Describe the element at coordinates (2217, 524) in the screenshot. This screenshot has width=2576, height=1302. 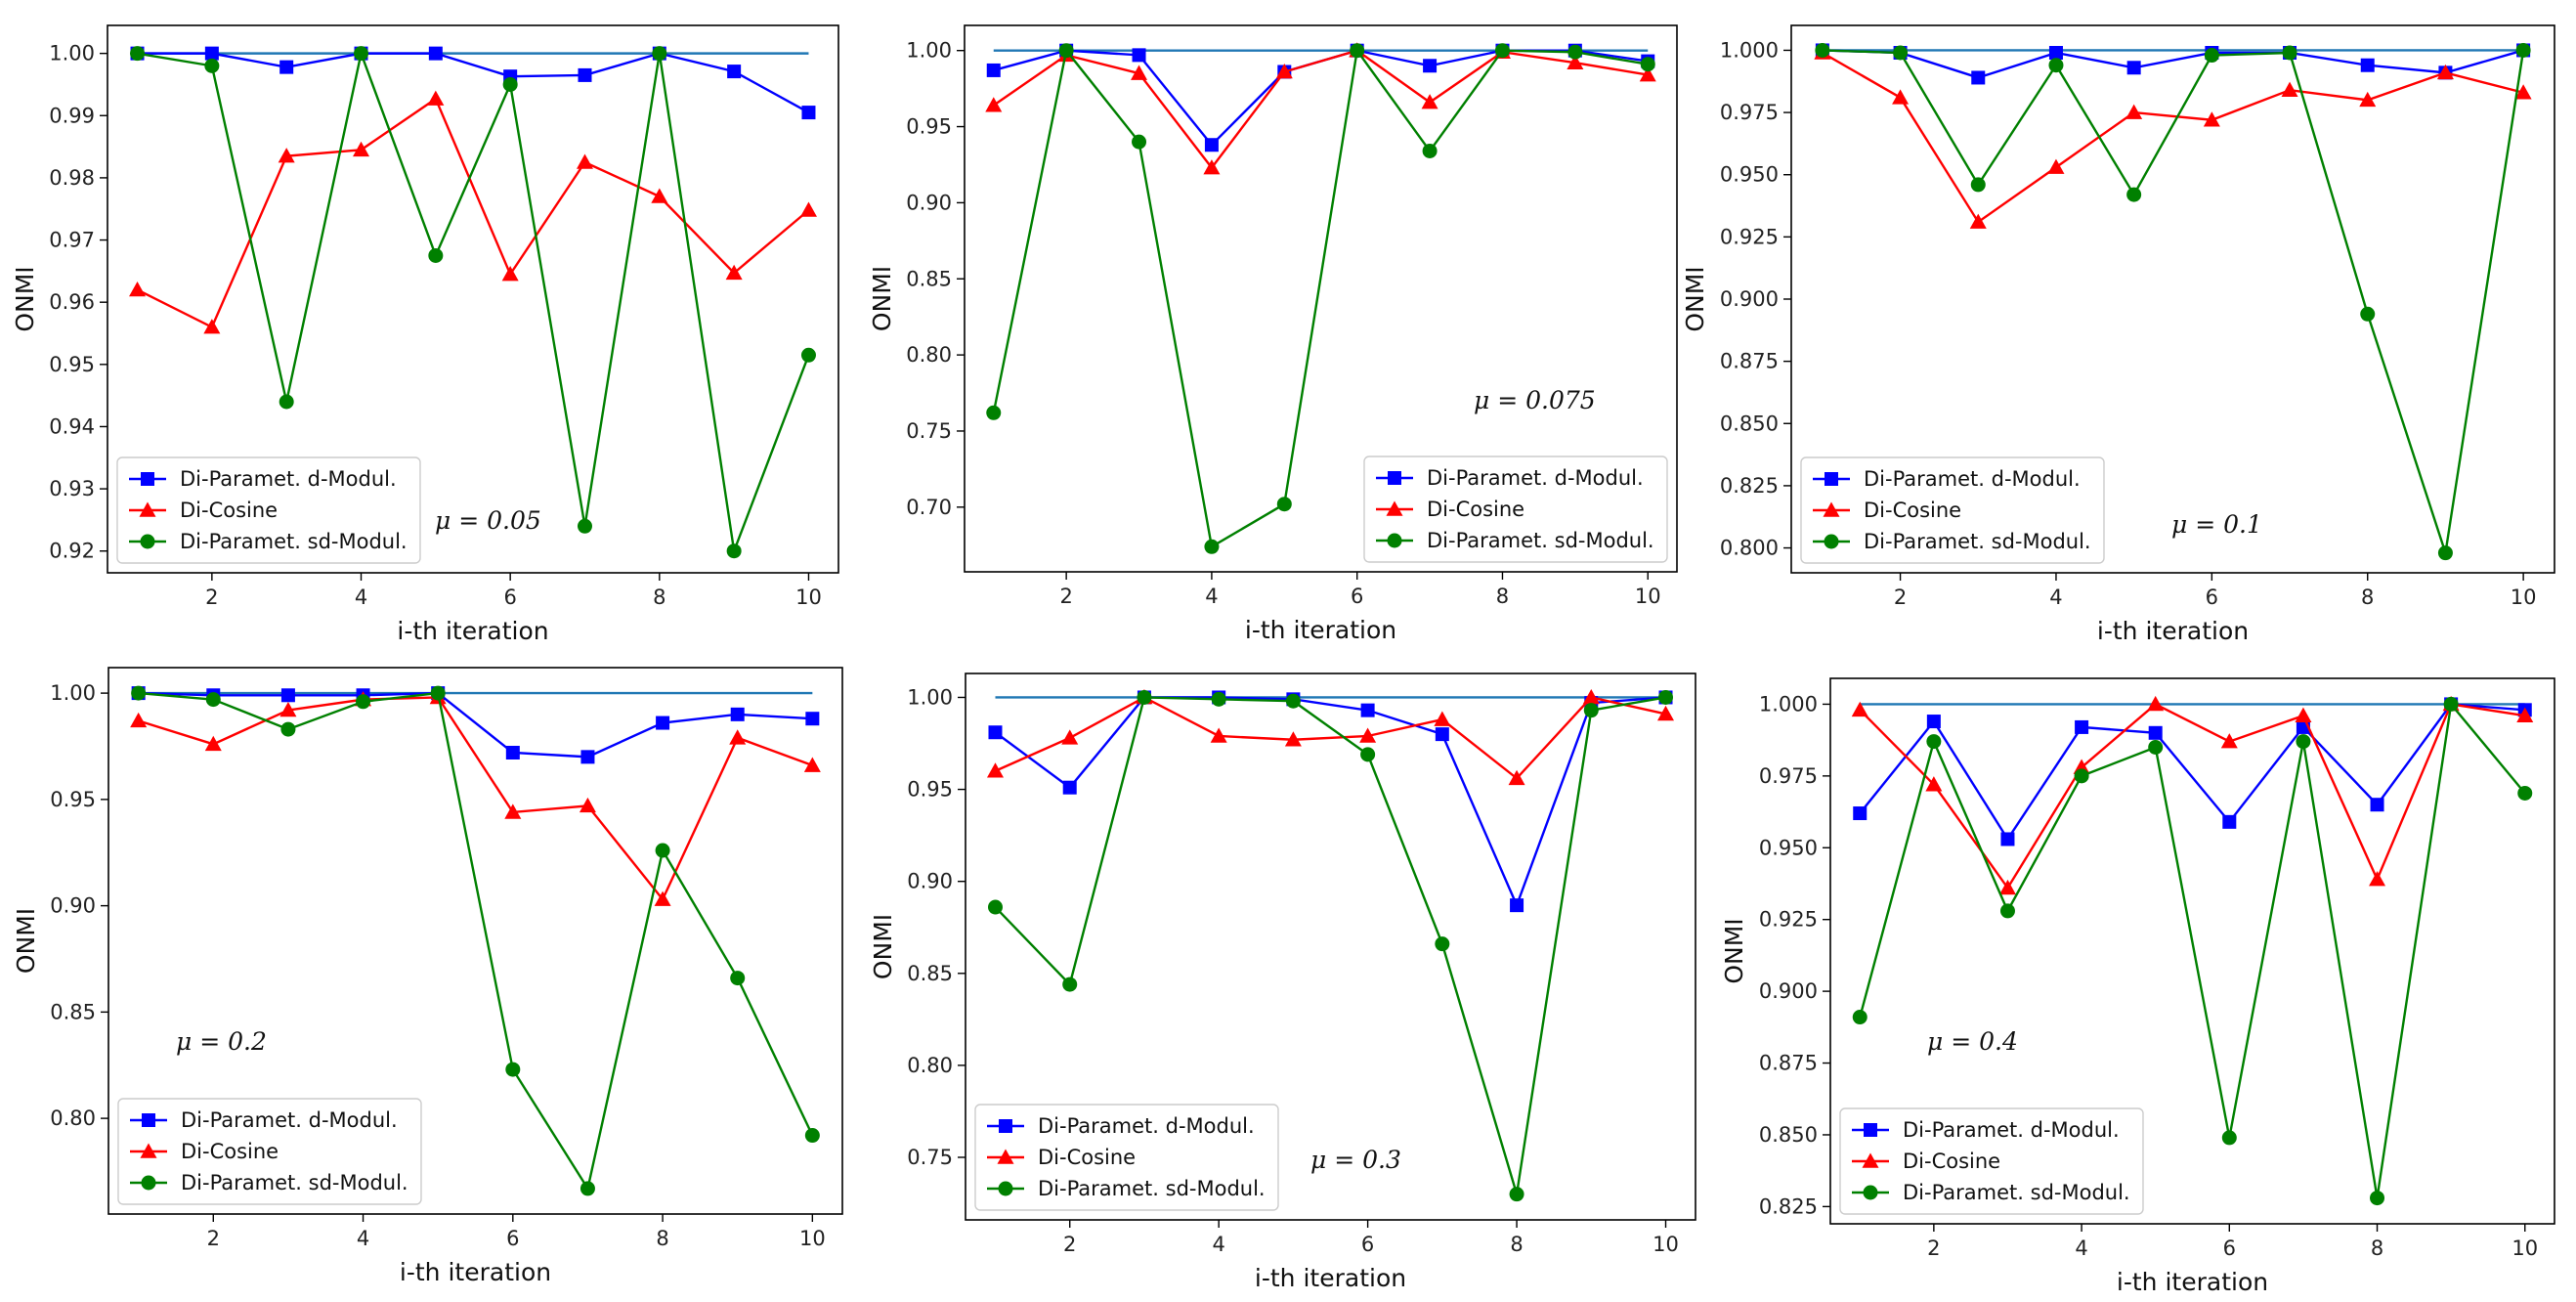
I see `mu-annotation: μ = 0.1` at that location.